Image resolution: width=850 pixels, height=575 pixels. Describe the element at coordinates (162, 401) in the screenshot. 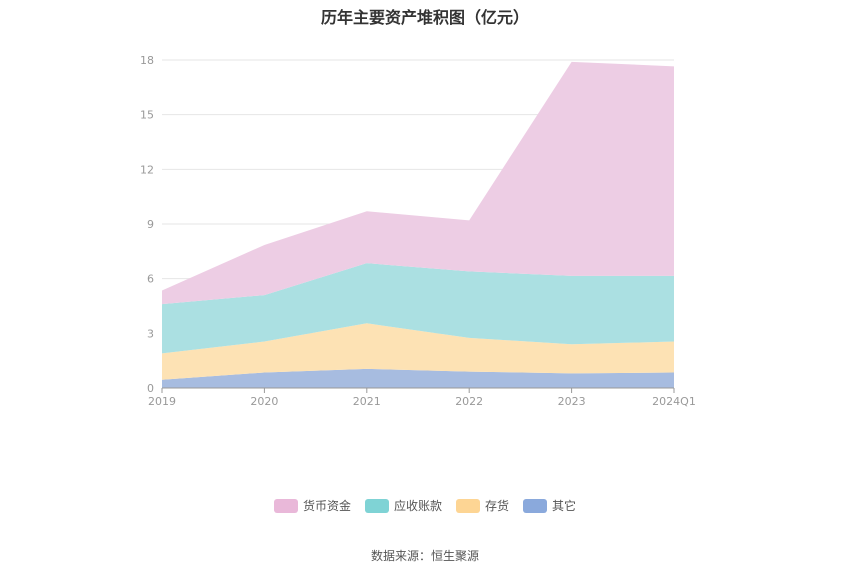

I see `x-tick-label: 2019` at that location.